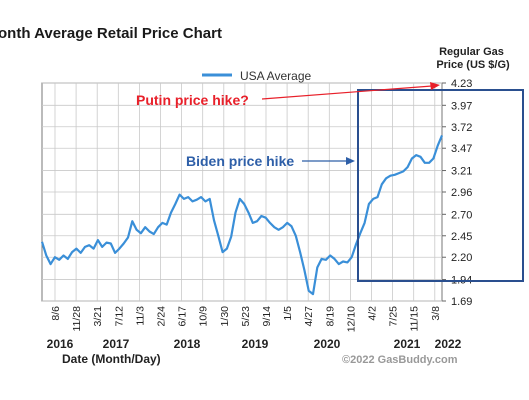 This screenshot has height=400, width=529. What do you see at coordinates (240, 161) in the screenshot?
I see `biden-annotation: Biden price hike` at bounding box center [240, 161].